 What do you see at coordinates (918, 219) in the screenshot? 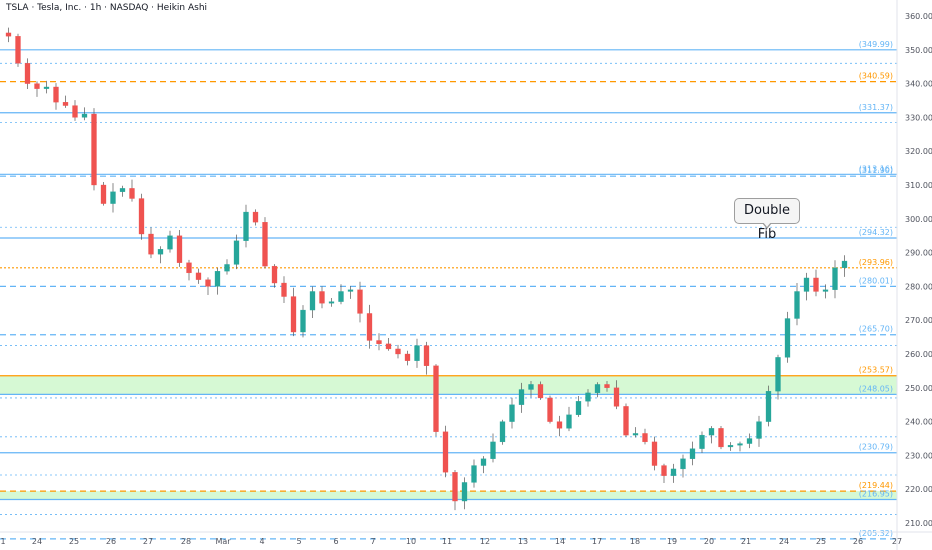
I see `price-tick-label: 300.00` at bounding box center [918, 219].